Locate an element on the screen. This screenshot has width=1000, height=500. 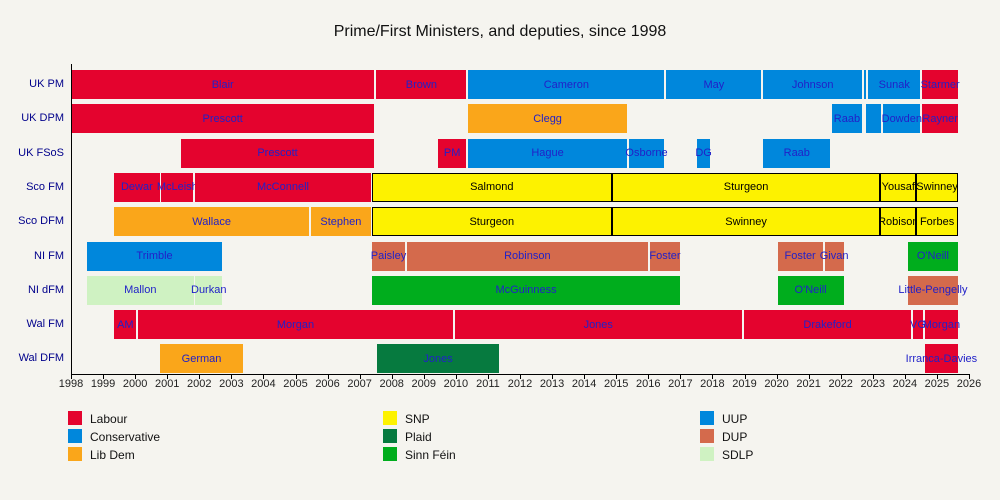
bar-label: McLeish is located at coordinates (177, 187).